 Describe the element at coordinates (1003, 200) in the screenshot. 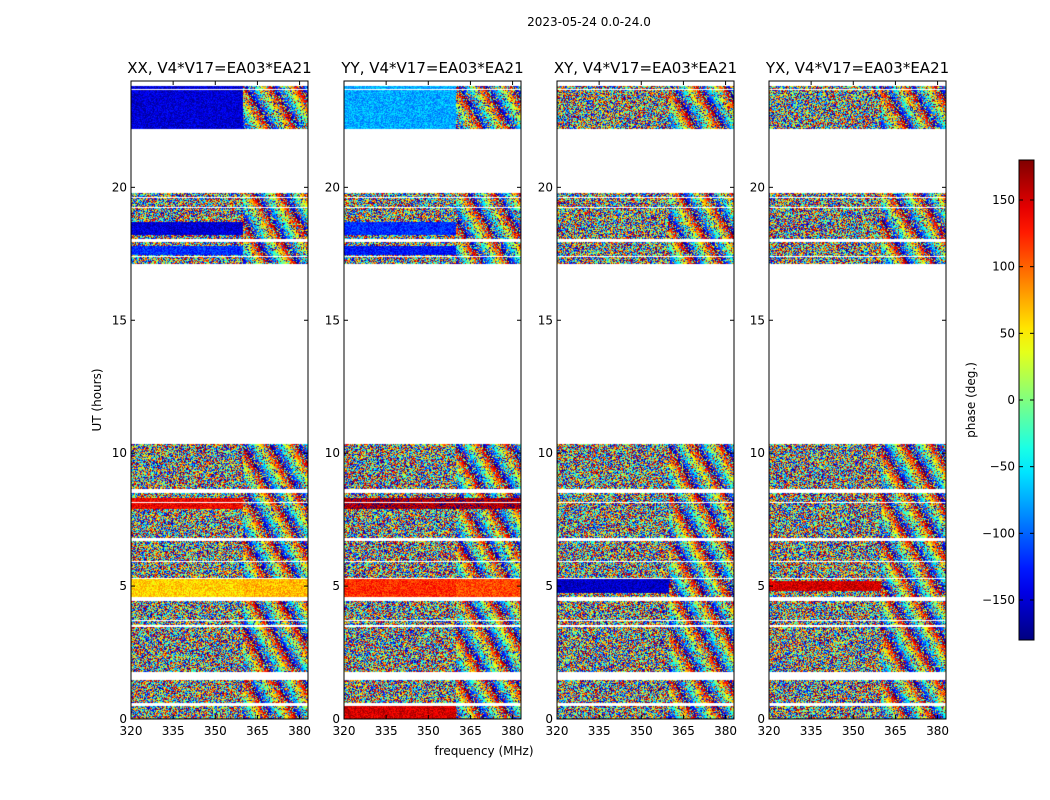

I see `colorbar-tick-label: 150` at that location.